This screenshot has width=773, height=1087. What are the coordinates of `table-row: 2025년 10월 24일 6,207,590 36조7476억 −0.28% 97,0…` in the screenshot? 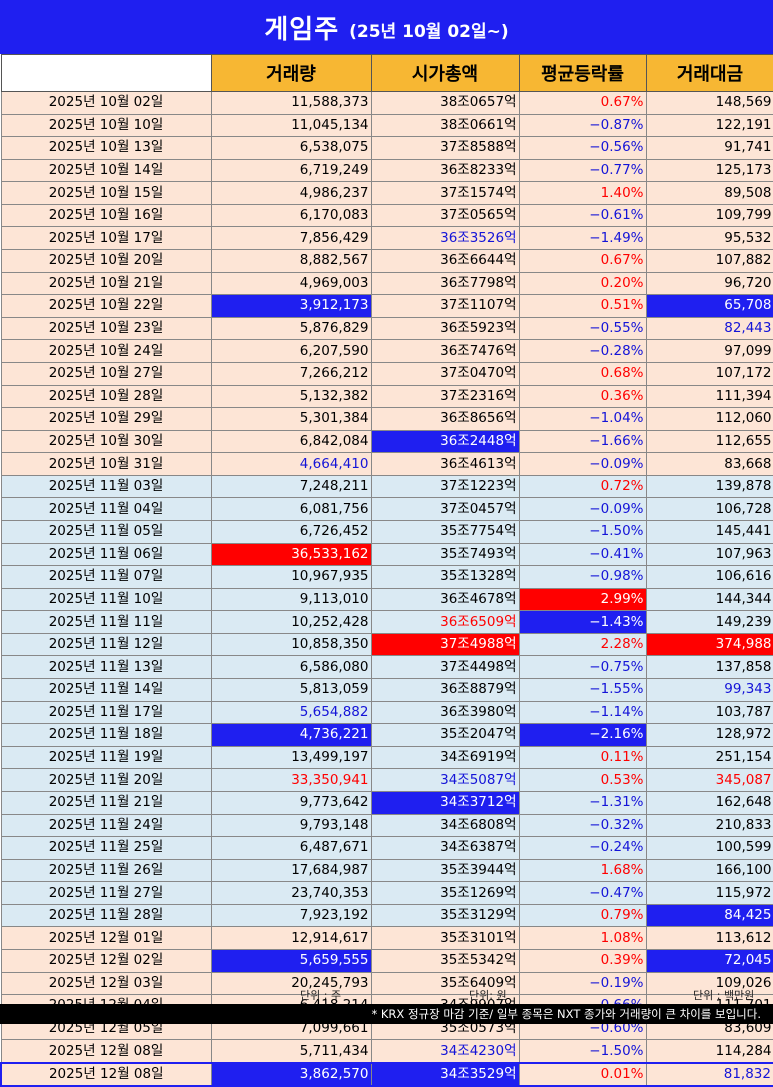 It's located at (386, 351).